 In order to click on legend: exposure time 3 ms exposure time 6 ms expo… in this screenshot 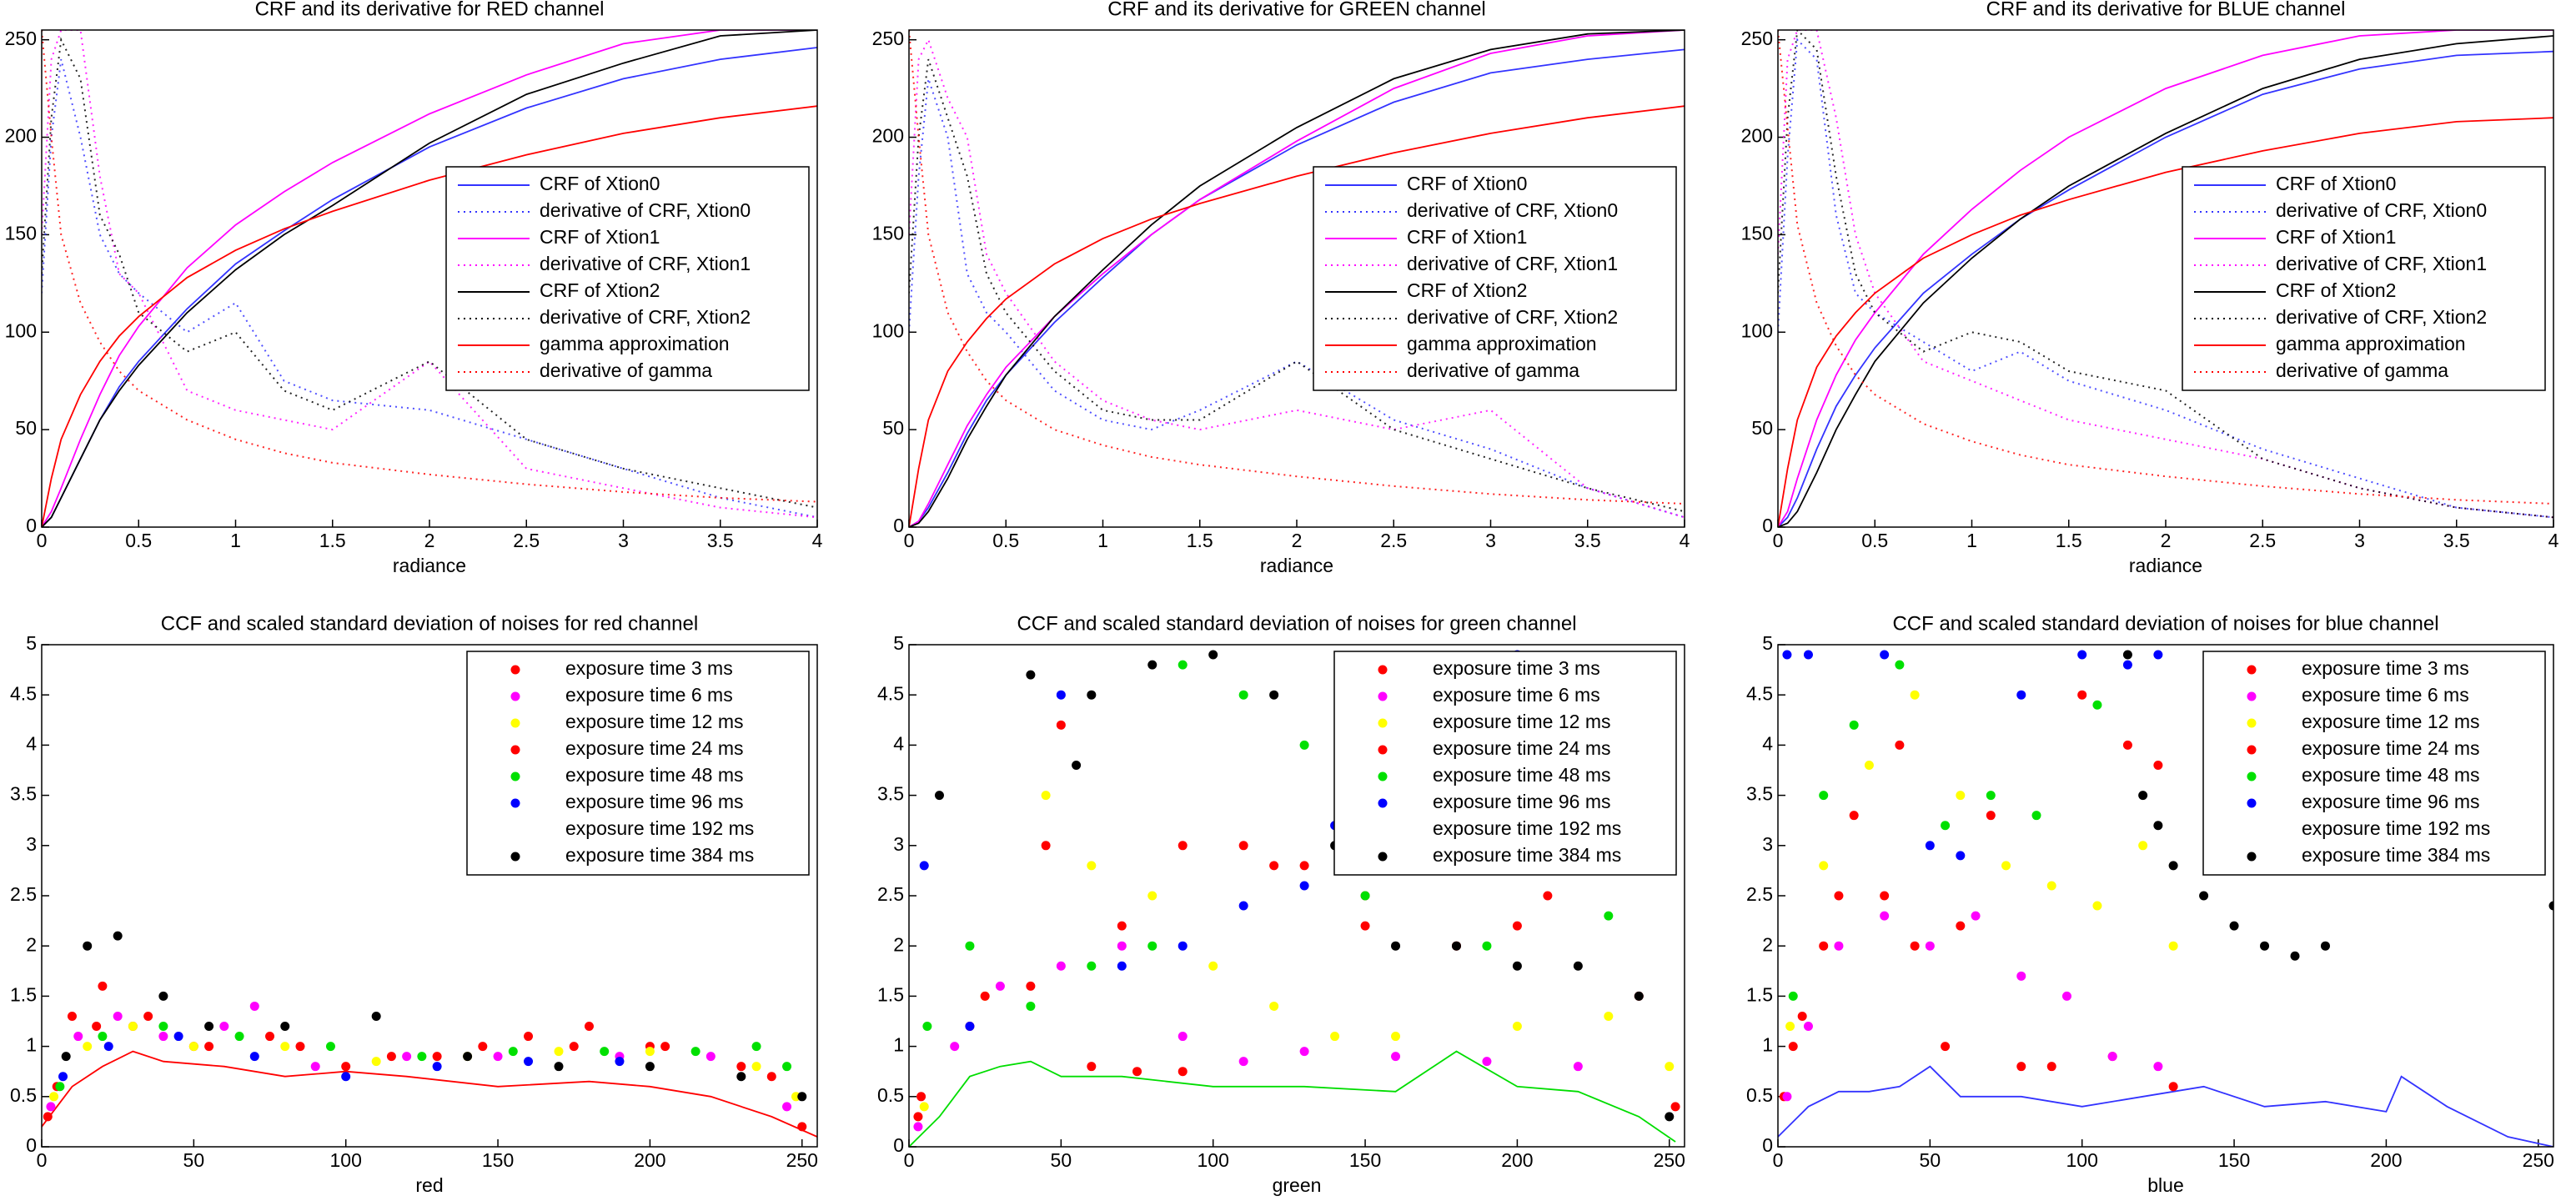, I will do `click(1505, 764)`.